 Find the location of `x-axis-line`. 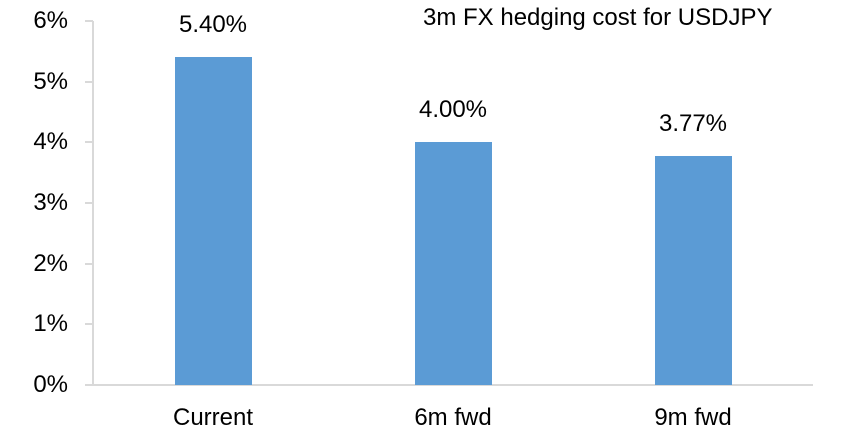

x-axis-line is located at coordinates (451, 385).